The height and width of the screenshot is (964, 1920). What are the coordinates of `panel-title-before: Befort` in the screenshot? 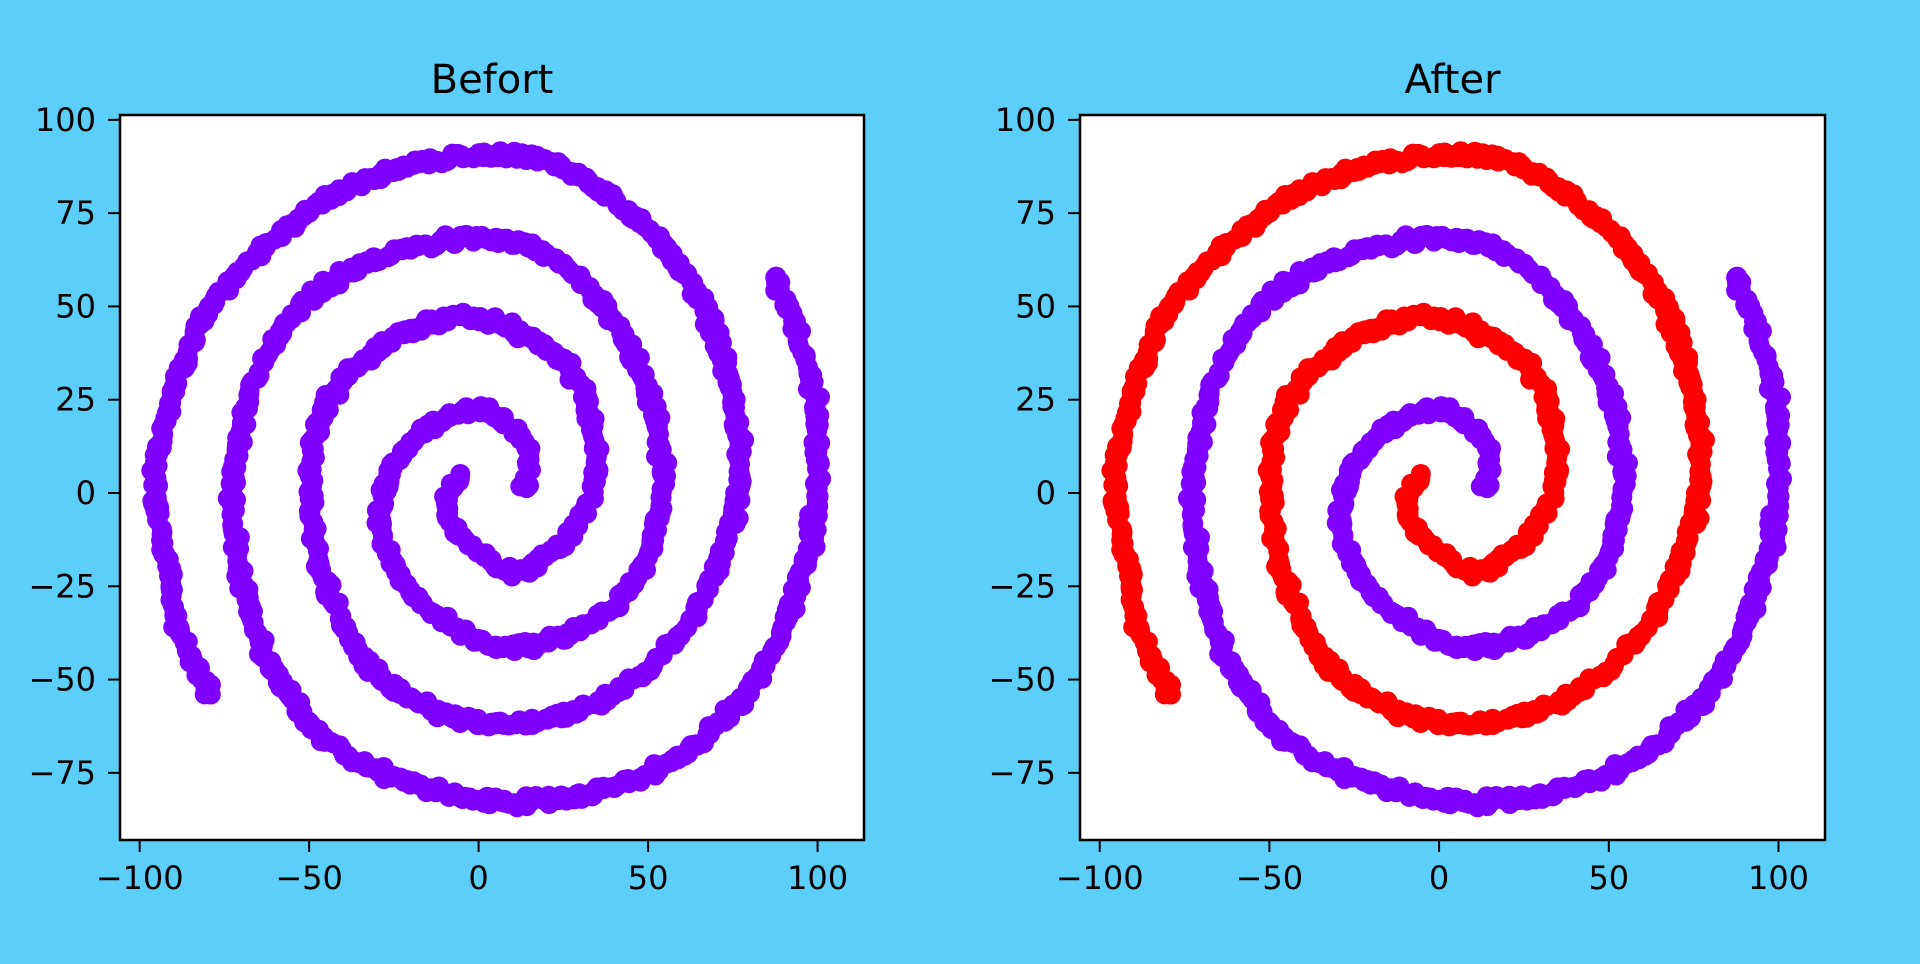 It's located at (492, 80).